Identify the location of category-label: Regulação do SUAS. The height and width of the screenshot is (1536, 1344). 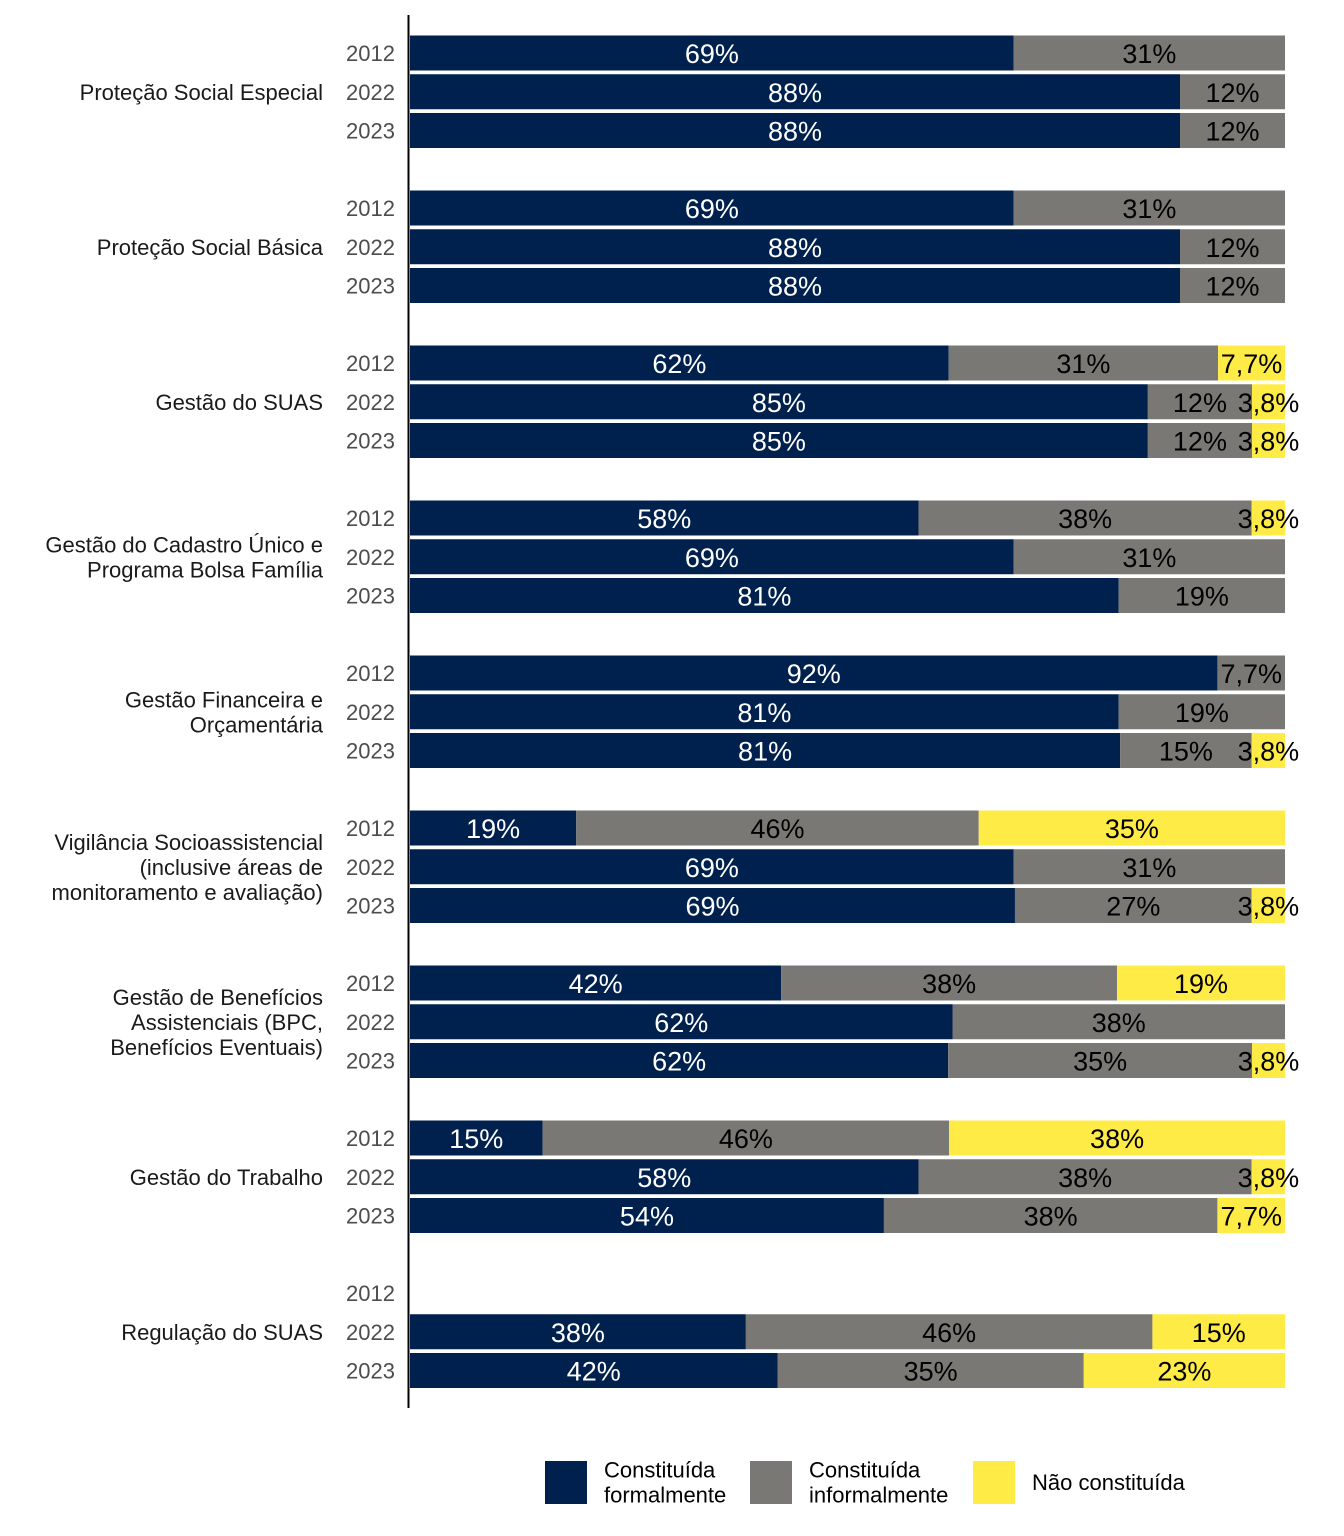
(222, 1332).